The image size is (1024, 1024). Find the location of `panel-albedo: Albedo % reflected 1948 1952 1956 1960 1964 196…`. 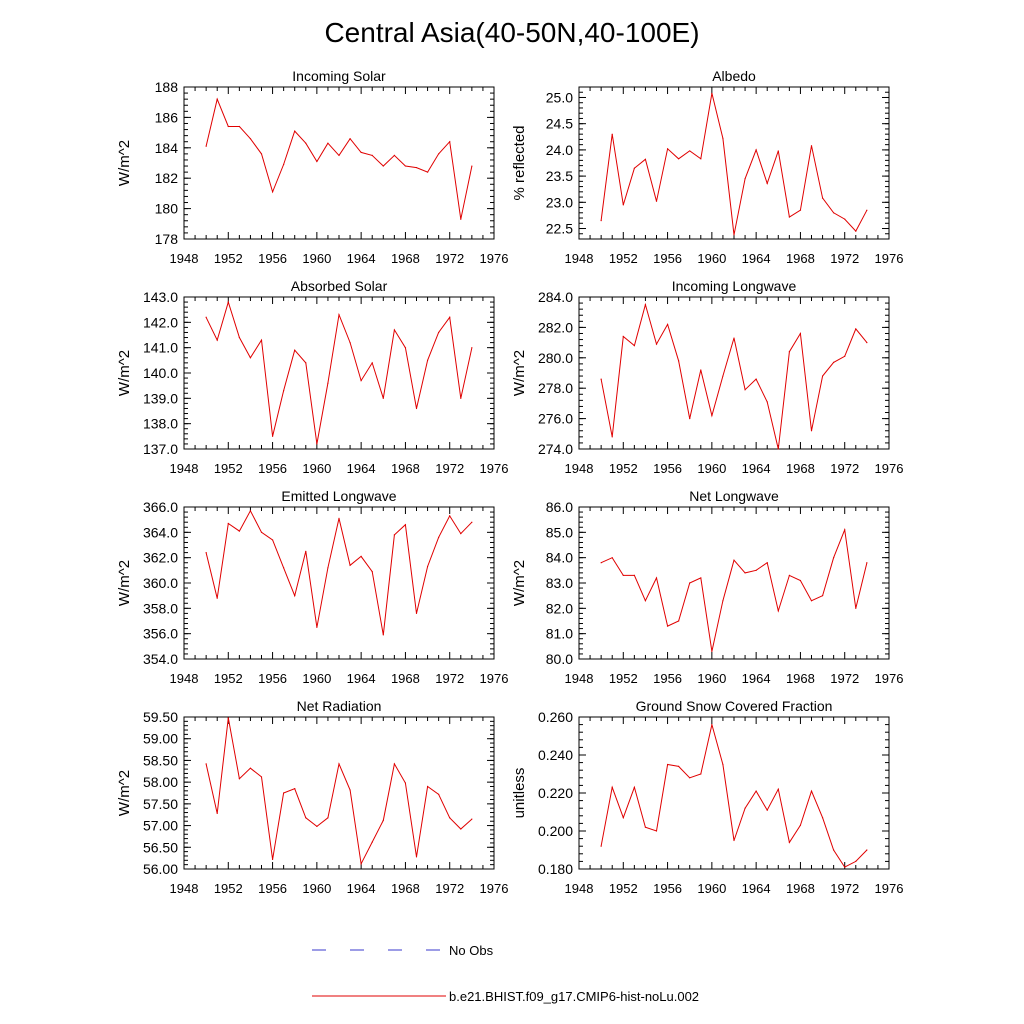

panel-albedo: Albedo % reflected 1948 1952 1956 1960 1964 196… is located at coordinates (707, 167).